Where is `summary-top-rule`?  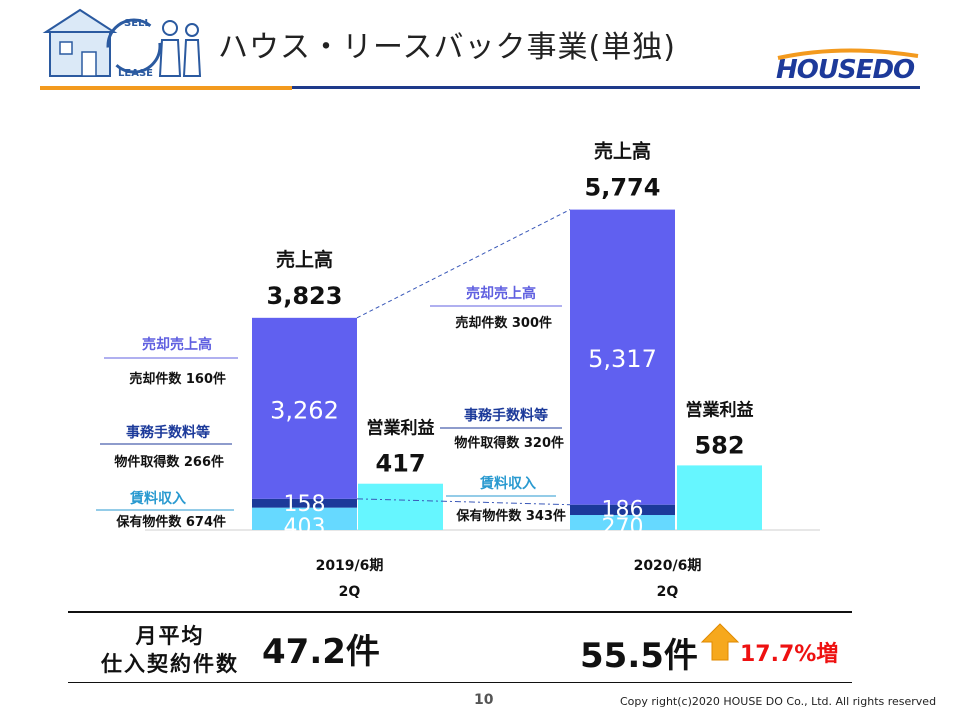 summary-top-rule is located at coordinates (460, 612).